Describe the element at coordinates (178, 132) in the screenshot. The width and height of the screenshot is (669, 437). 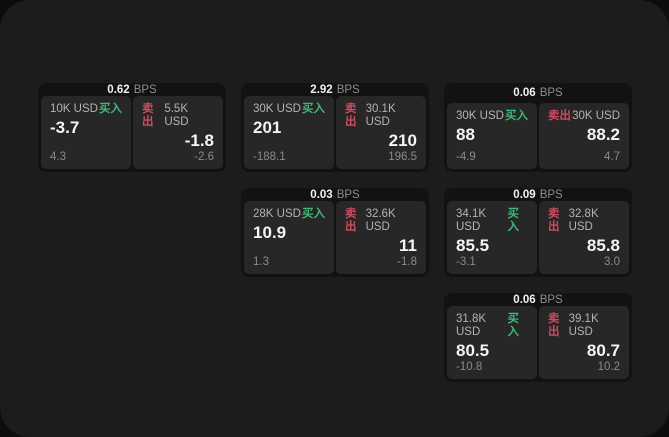
I see `sell-panel: 卖出 5.5K USD -1.8 -2.6` at that location.